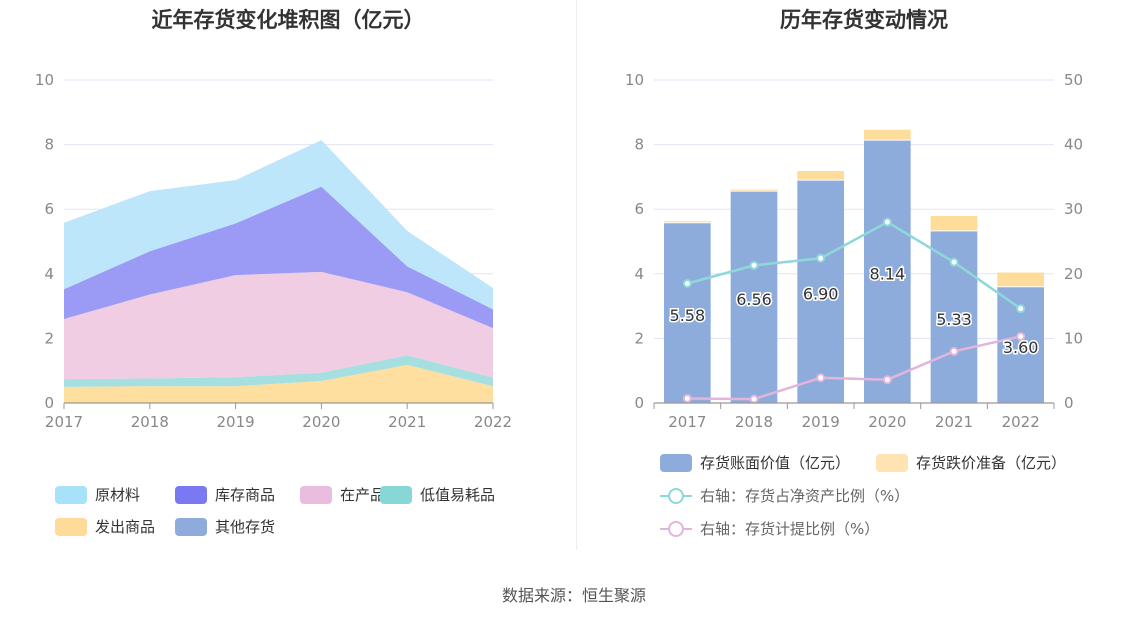  I want to click on data-source: 数据来源：恒生聚源, so click(573, 595).